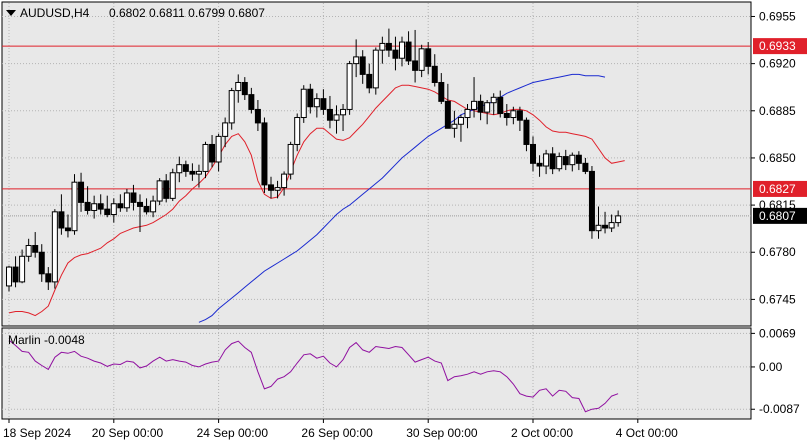 This screenshot has height=443, width=809. What do you see at coordinates (128, 433) in the screenshot?
I see `time-tick-label: 20 Sep 00:00` at bounding box center [128, 433].